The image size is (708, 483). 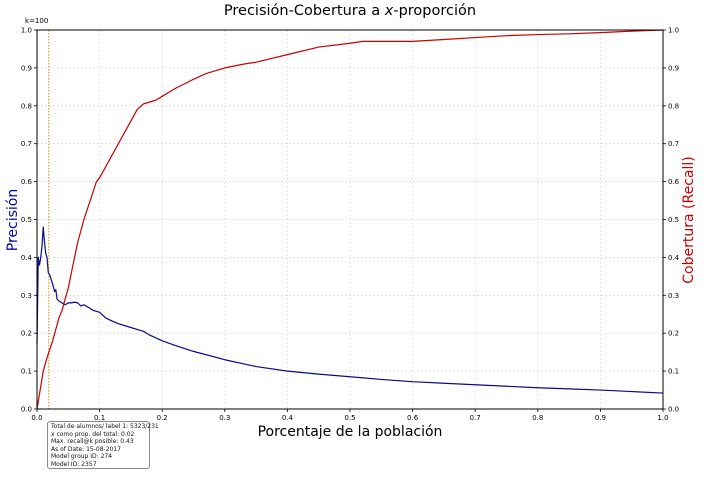 What do you see at coordinates (26, 410) in the screenshot?
I see `y-tick-label-left: 0.0` at bounding box center [26, 410].